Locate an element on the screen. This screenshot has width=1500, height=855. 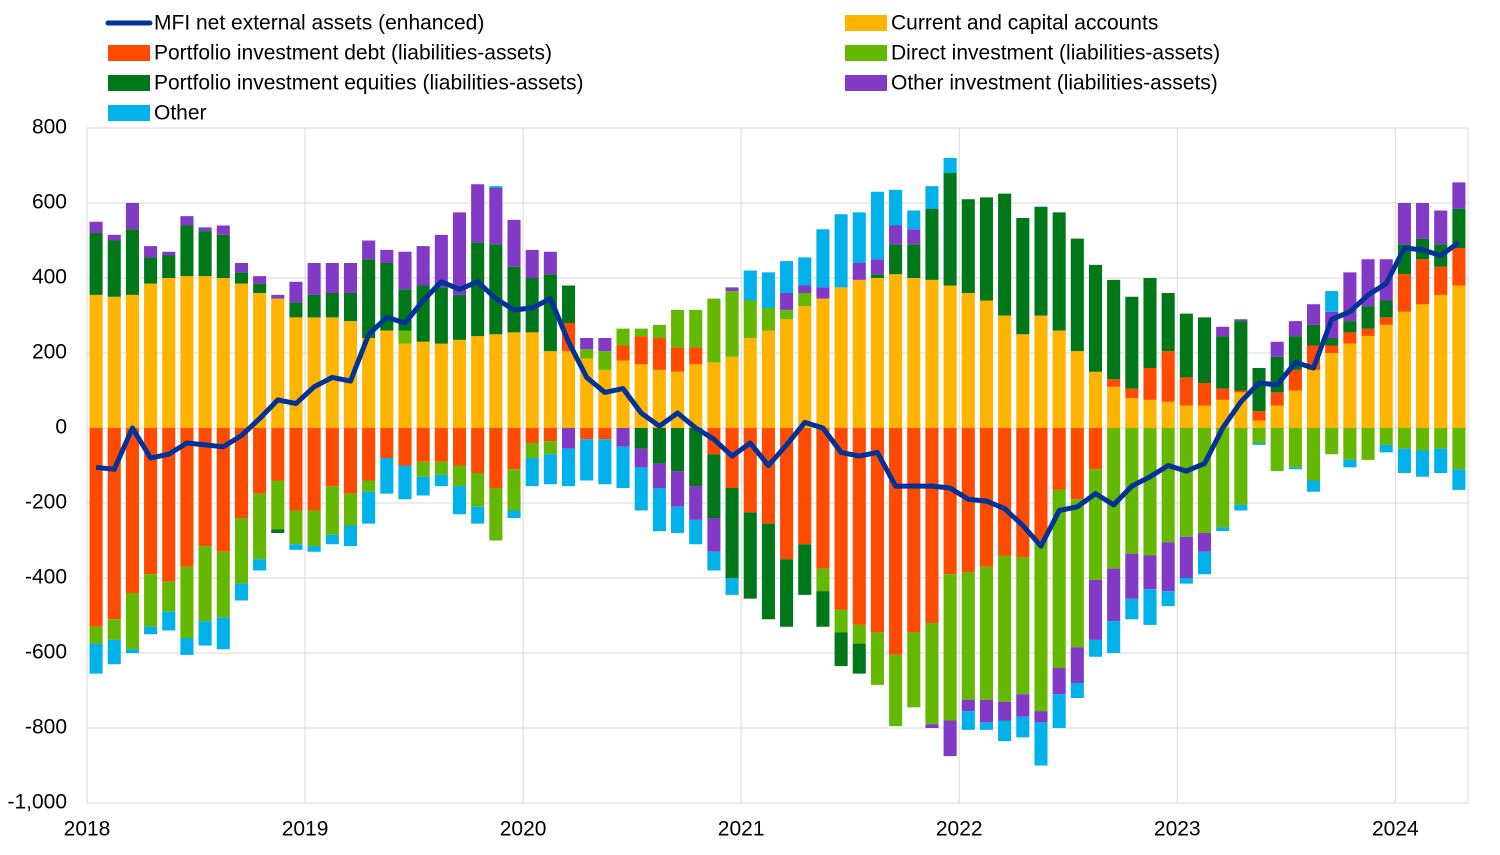
x-tick-label: 2019 is located at coordinates (305, 829).